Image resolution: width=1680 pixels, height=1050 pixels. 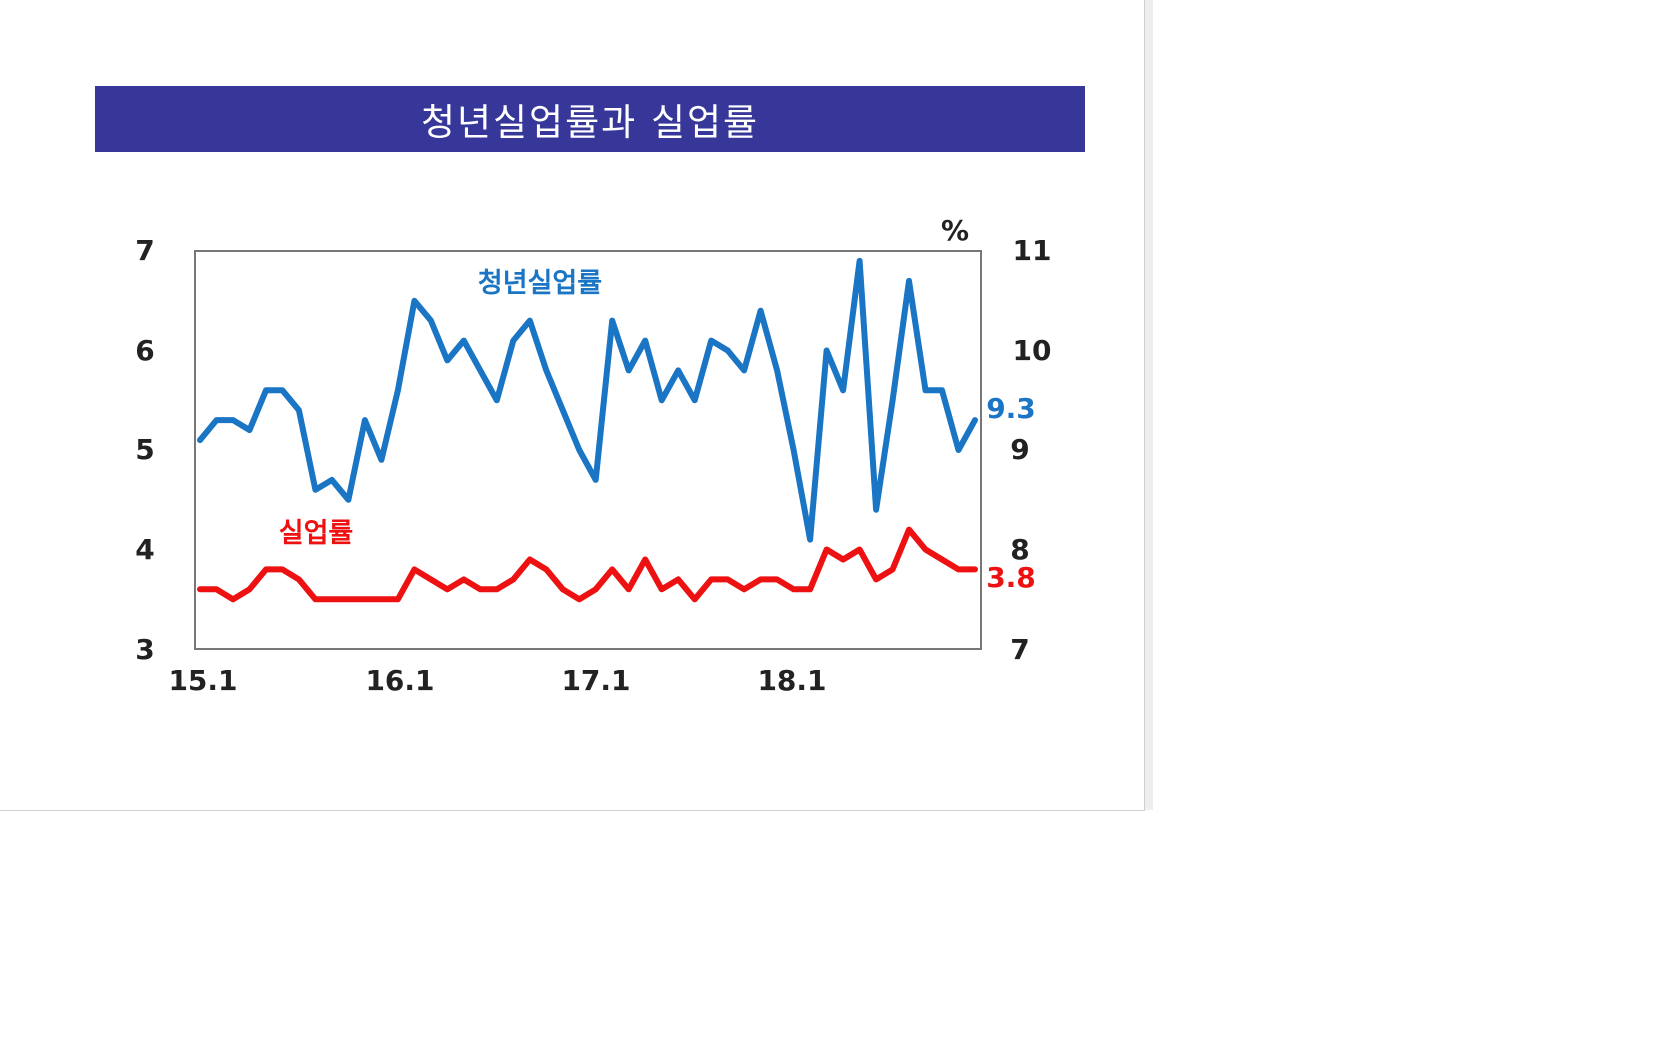 What do you see at coordinates (1030, 450) in the screenshot?
I see `right-axis: 11 10 9 8 7` at bounding box center [1030, 450].